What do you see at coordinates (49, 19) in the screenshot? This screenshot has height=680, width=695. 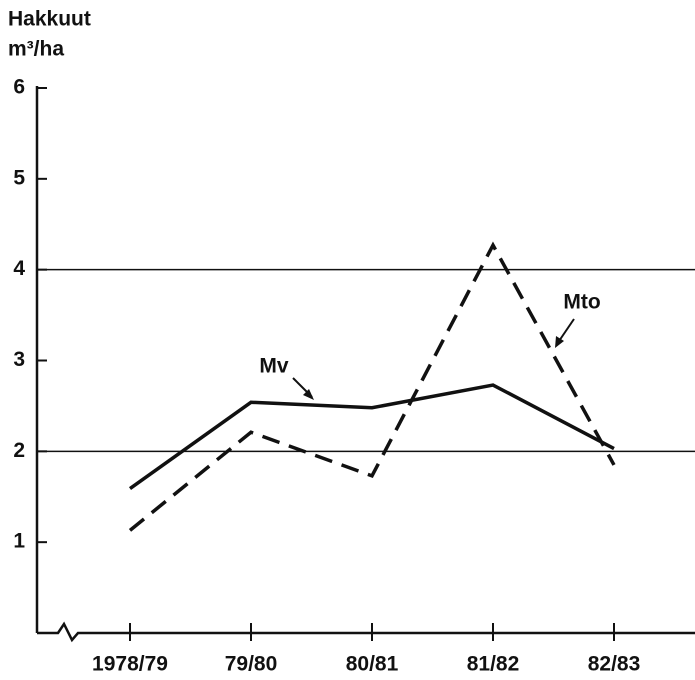 I see `y-axis-label: Hakkuut` at bounding box center [49, 19].